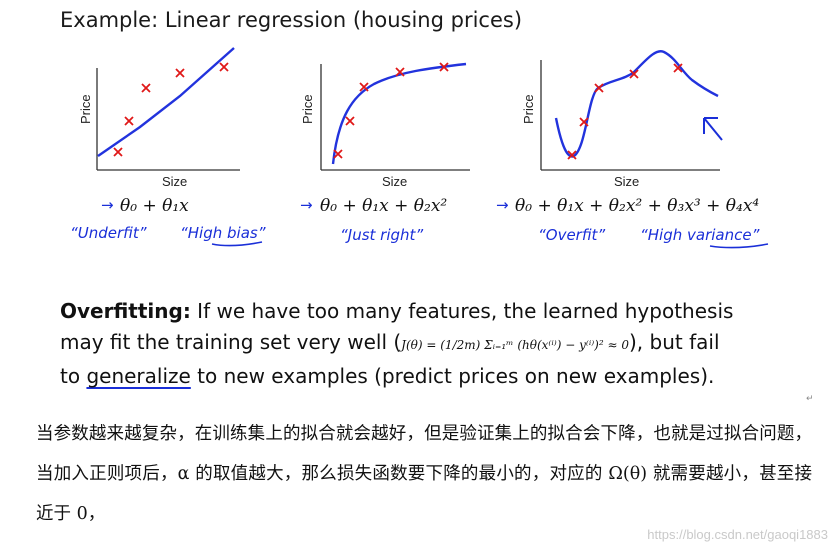 The height and width of the screenshot is (546, 836). What do you see at coordinates (700, 235) in the screenshot?
I see `note-high-variance: “High variance”` at bounding box center [700, 235].